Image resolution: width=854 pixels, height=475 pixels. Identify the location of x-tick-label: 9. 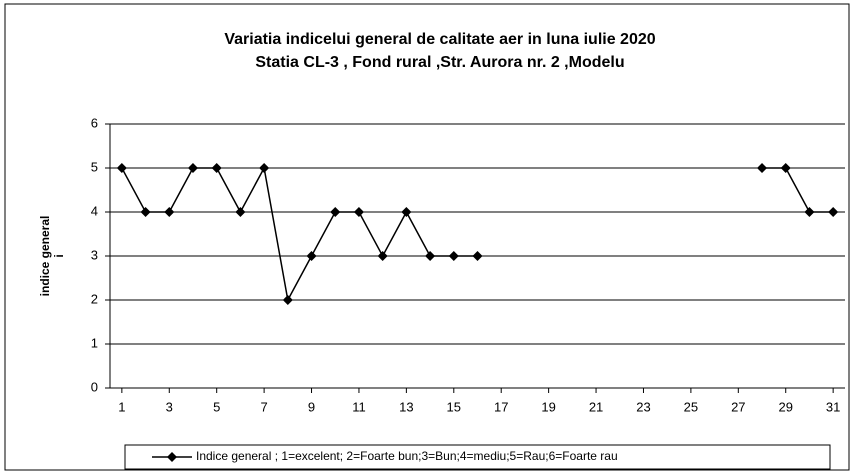
(311, 406).